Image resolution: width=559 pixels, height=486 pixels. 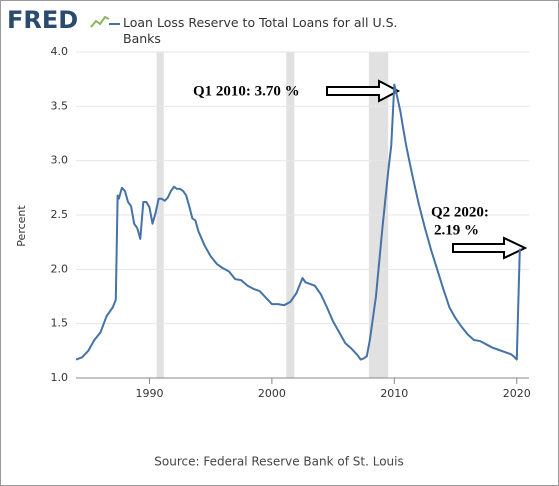 I want to click on legend-key, so click(x=114, y=24).